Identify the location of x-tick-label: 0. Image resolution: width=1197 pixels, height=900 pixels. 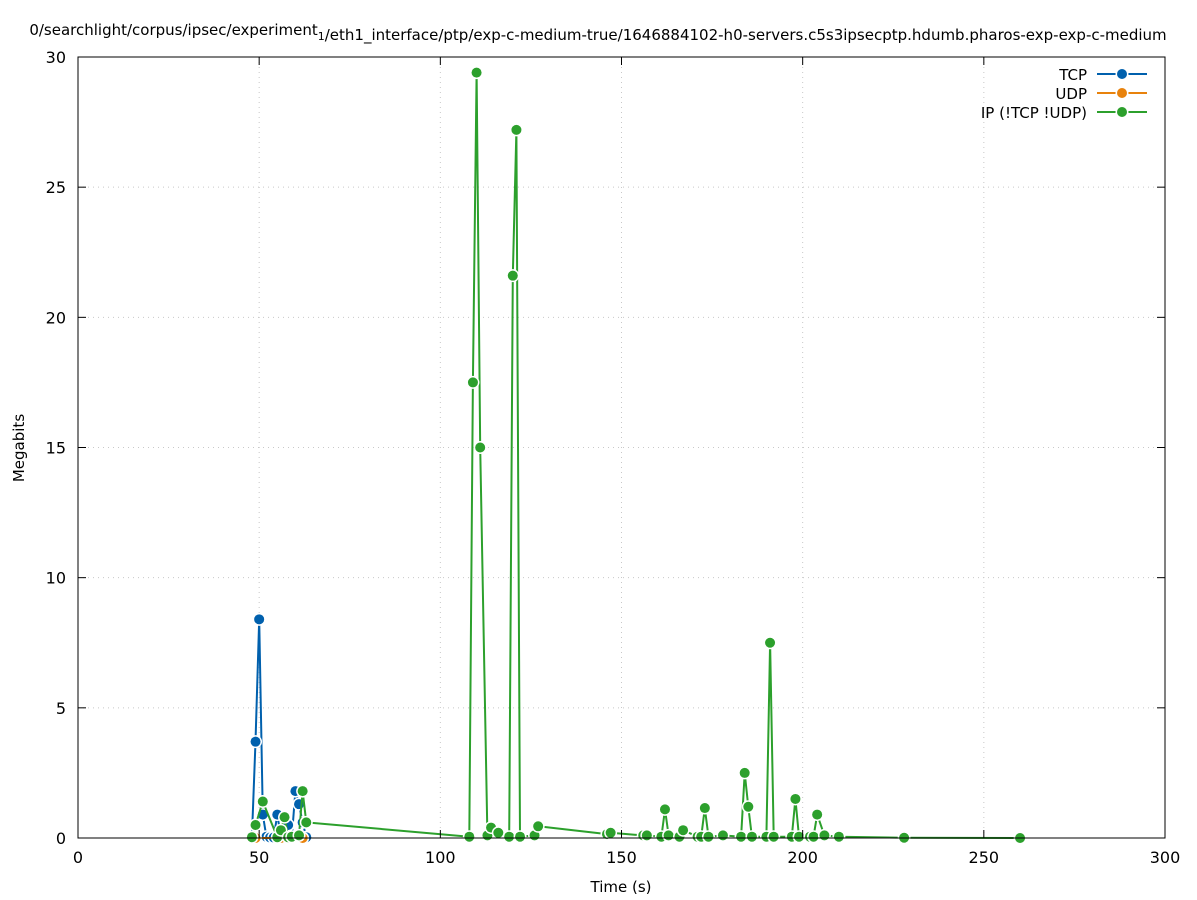
(78, 857).